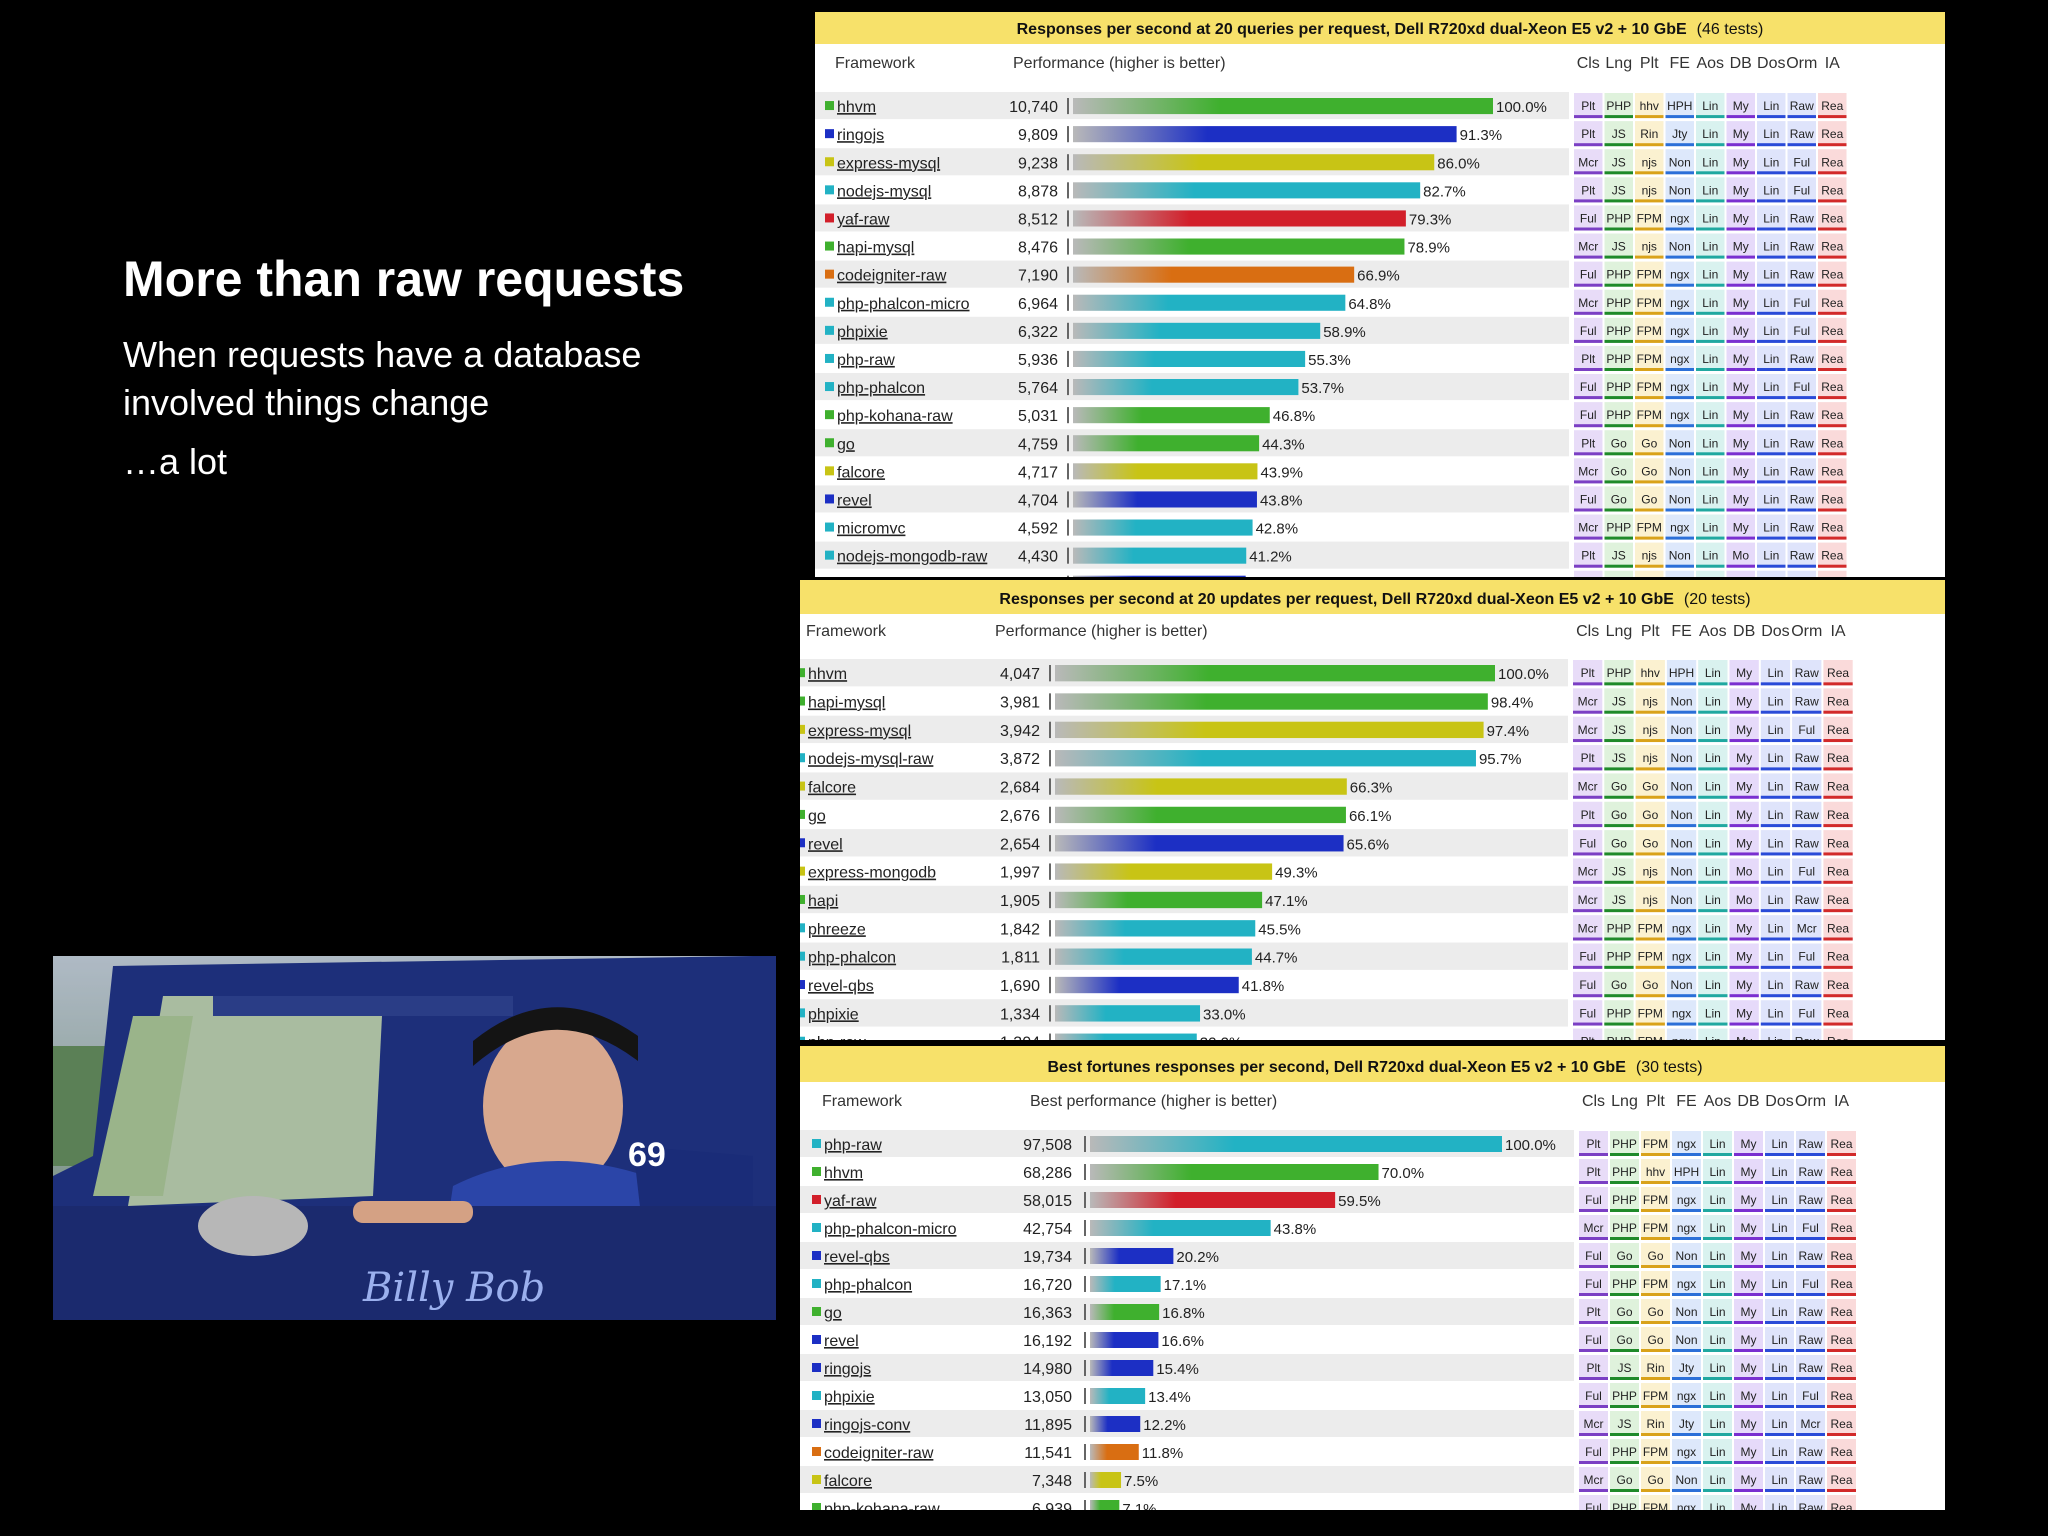 The height and width of the screenshot is (1536, 2048). I want to click on column-header-framework: Framework, so click(846, 631).